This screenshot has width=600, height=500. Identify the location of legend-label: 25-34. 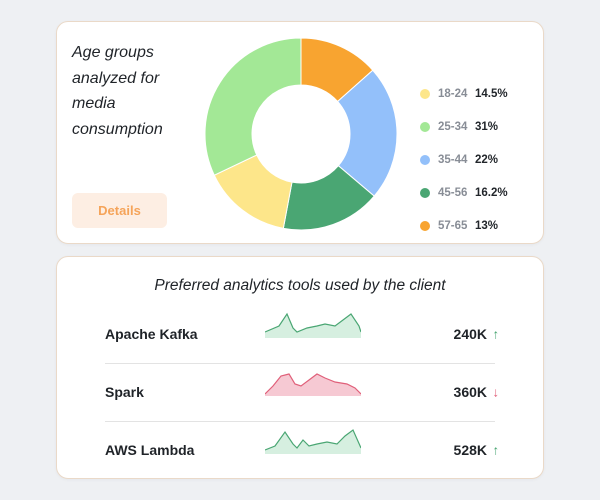
(453, 126).